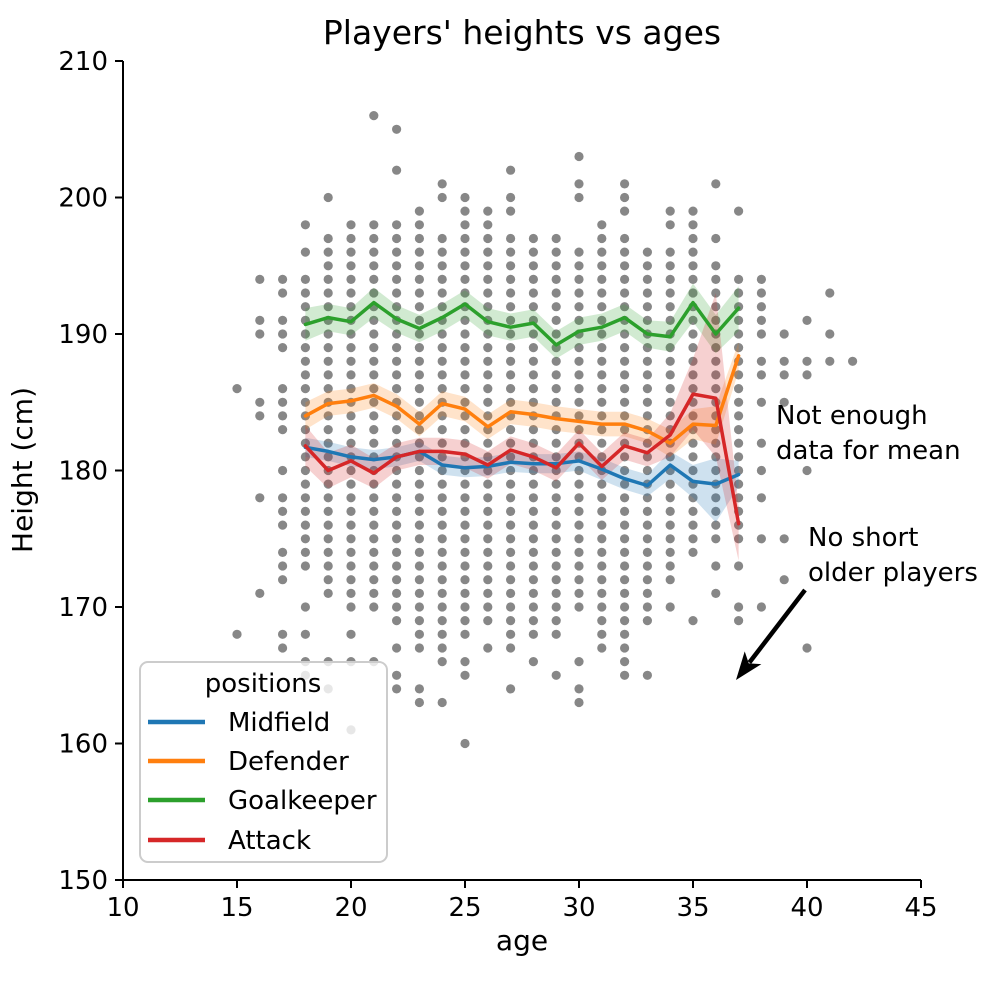 The width and height of the screenshot is (1000, 984). What do you see at coordinates (302, 801) in the screenshot?
I see `legend-label-goalkeeper: Goalkeeper` at bounding box center [302, 801].